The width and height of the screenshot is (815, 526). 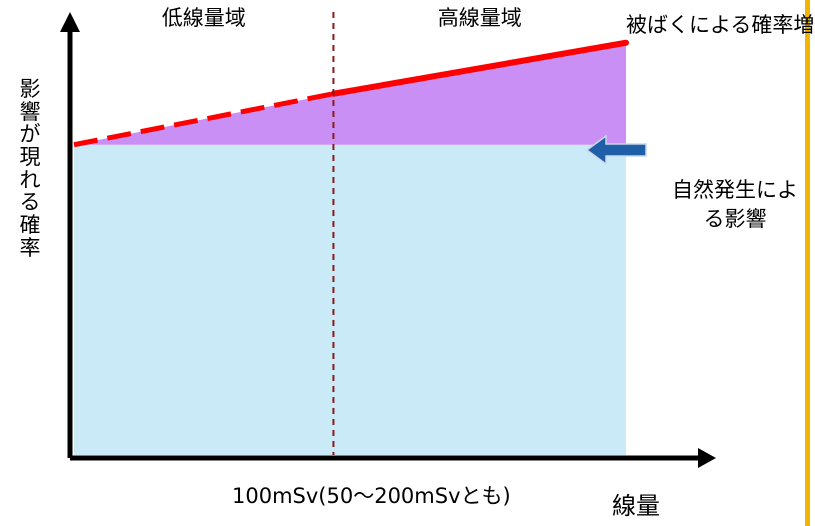 I want to click on x-axis-label: 線量, so click(x=636, y=506).